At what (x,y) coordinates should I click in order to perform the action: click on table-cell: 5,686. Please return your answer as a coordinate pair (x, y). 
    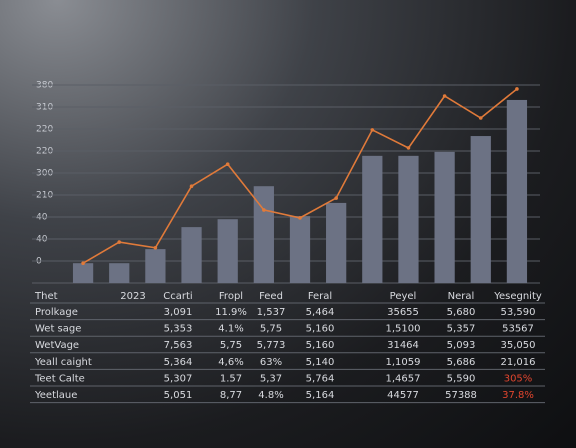
    Looking at the image, I should click on (461, 362).